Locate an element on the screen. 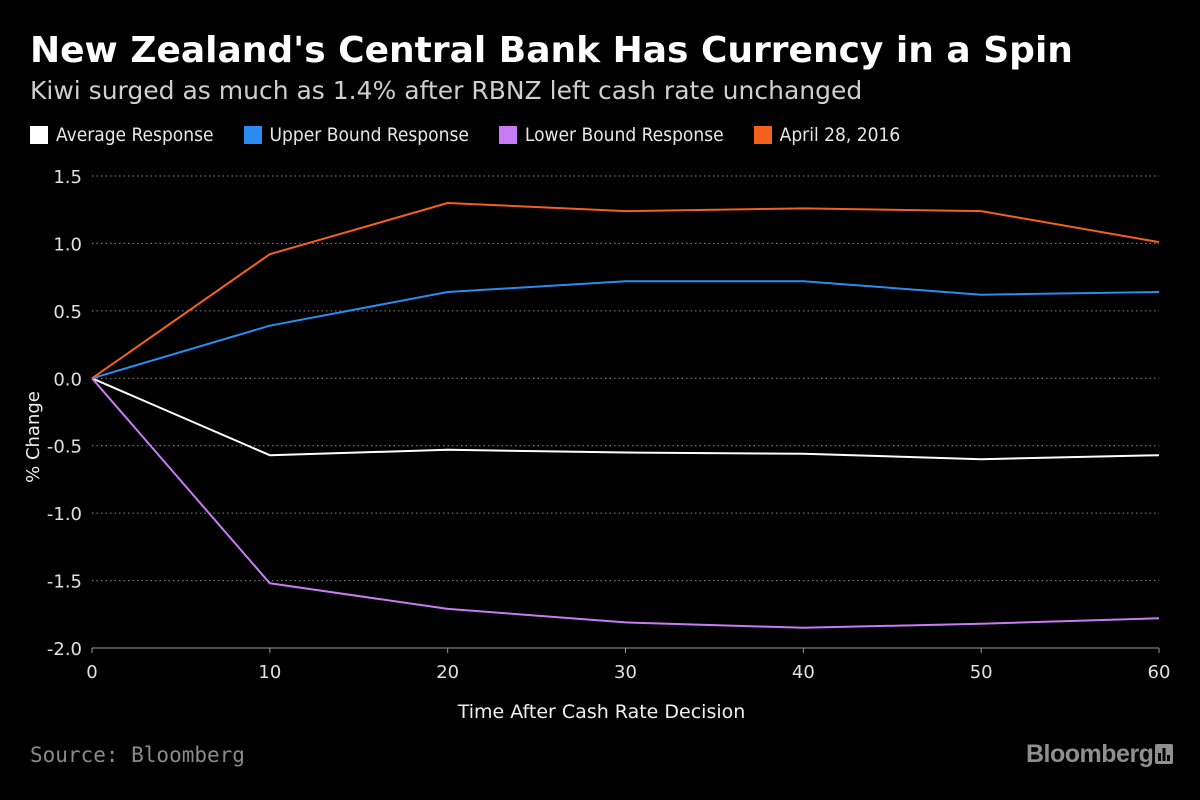  legend-item-april-28-2016: April 28, 2016 is located at coordinates (827, 135).